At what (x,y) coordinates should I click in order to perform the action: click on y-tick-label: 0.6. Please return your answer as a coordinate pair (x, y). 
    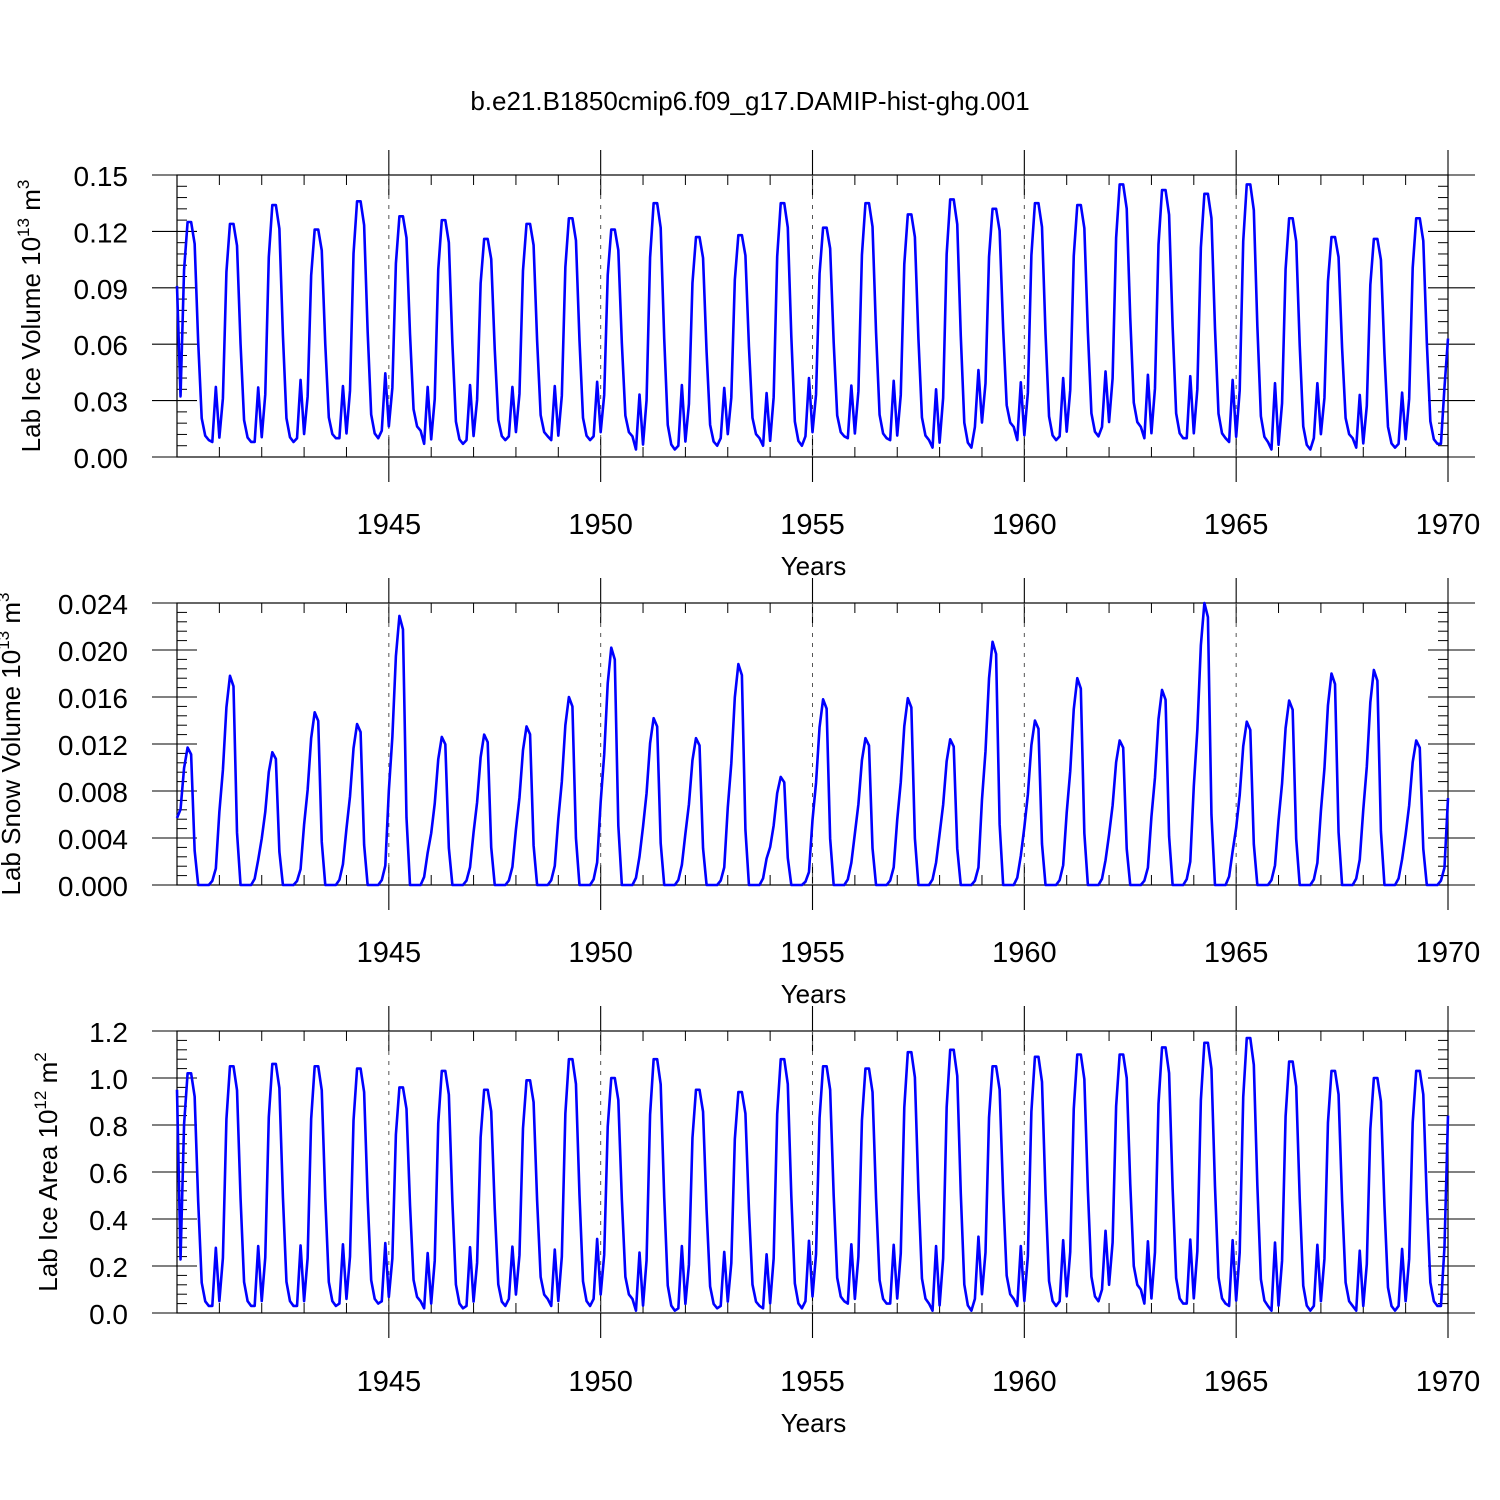
    Looking at the image, I should click on (108, 1173).